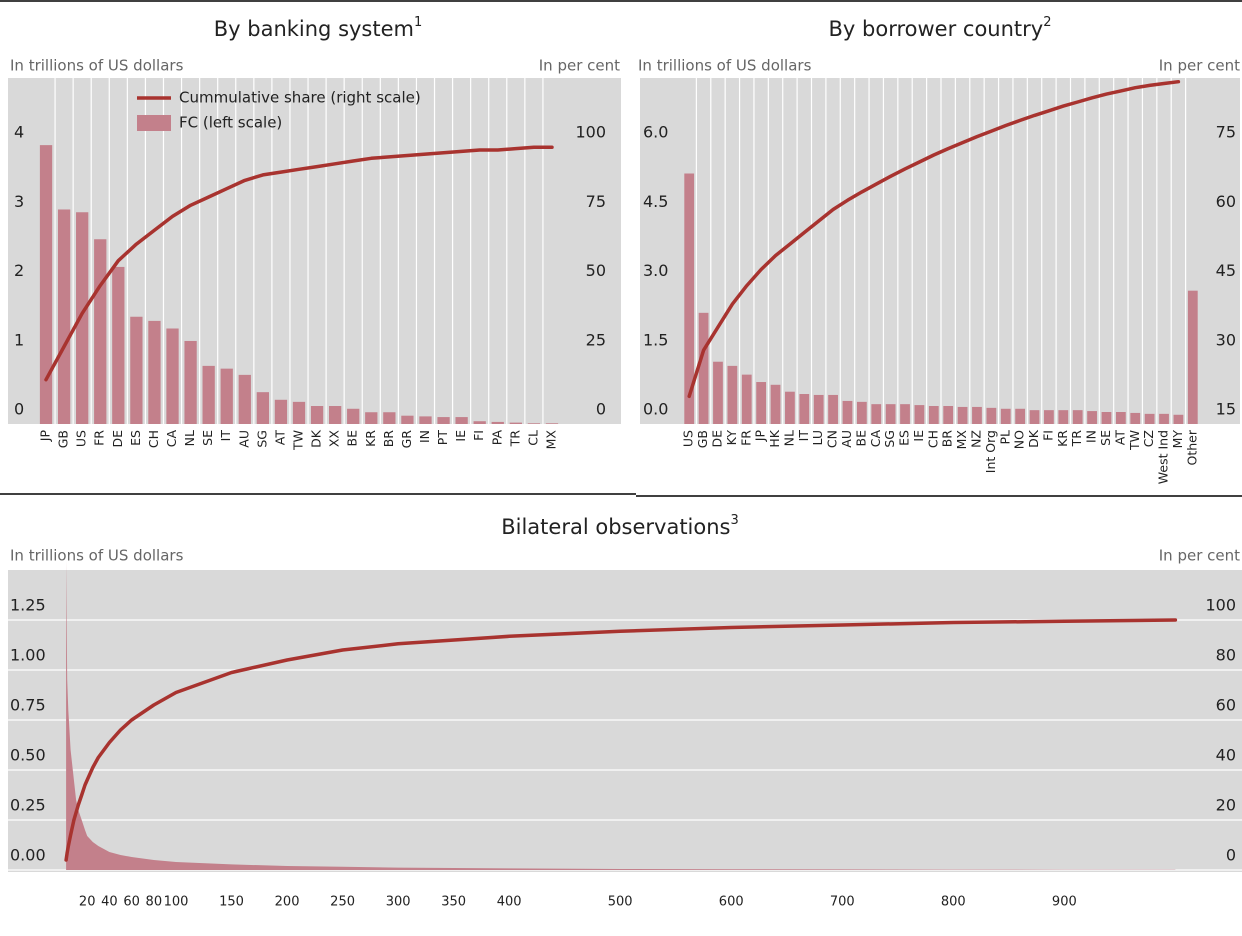  I want to click on x-tick-label: NL, so click(788, 438).